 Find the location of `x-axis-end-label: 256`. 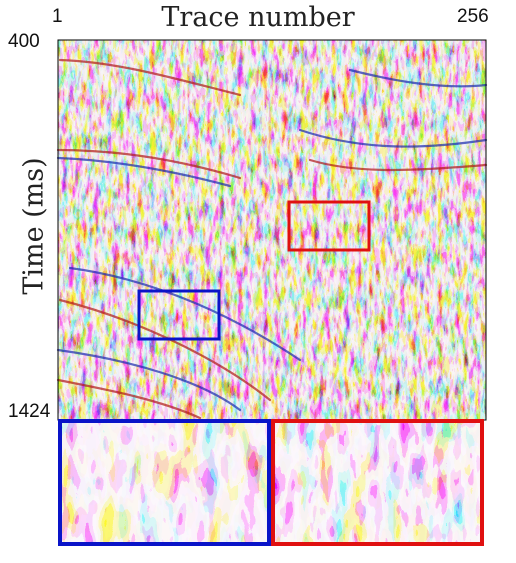

x-axis-end-label: 256 is located at coordinates (473, 16).